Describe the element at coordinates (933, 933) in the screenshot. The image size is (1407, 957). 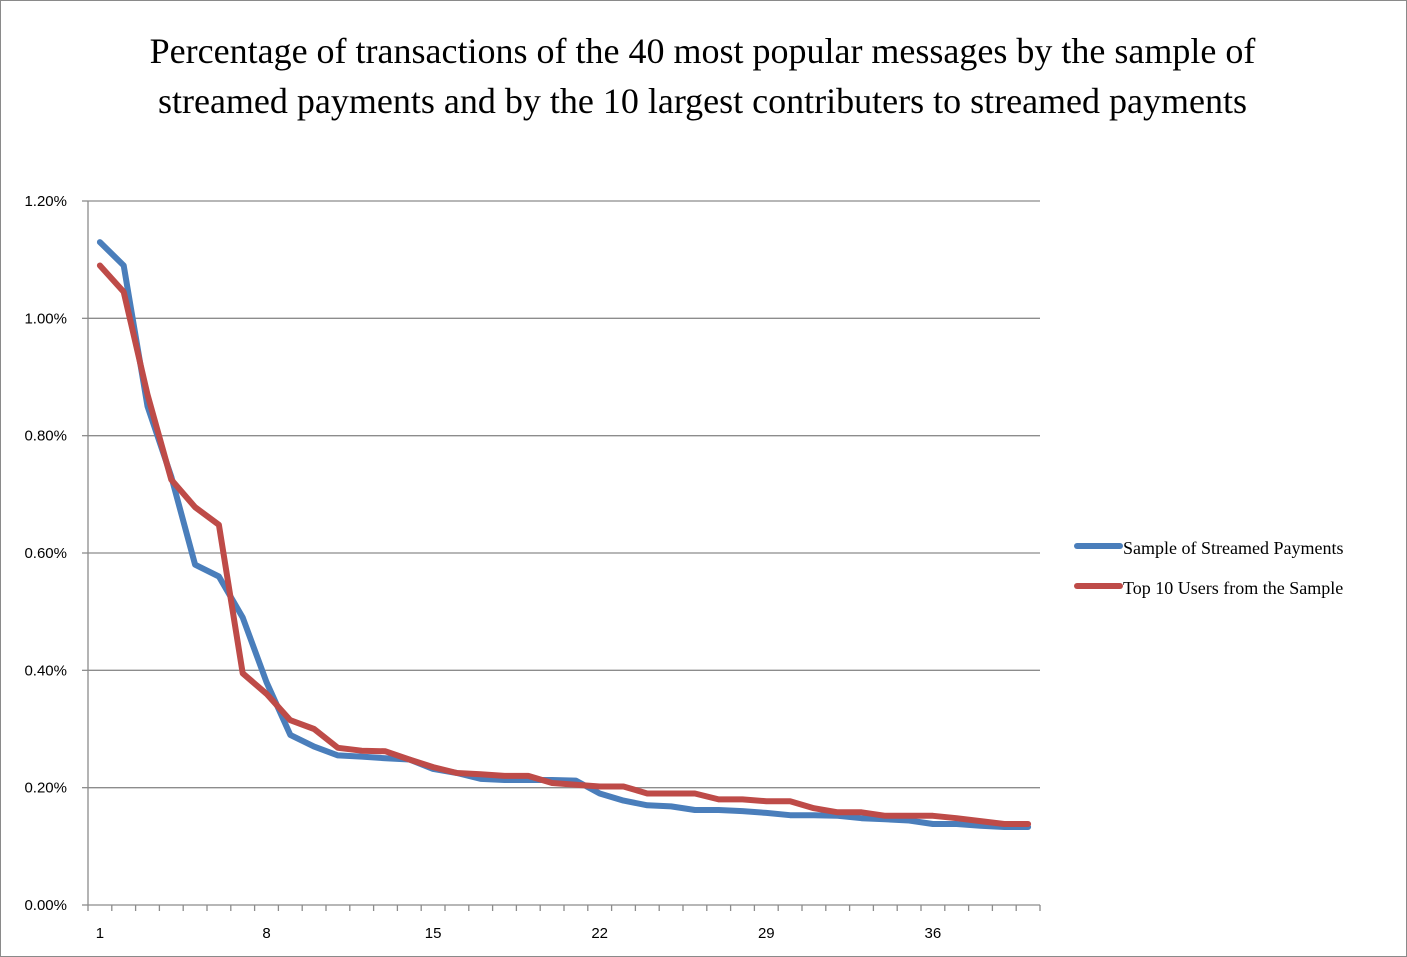
I see `x-tick-label: 36` at that location.